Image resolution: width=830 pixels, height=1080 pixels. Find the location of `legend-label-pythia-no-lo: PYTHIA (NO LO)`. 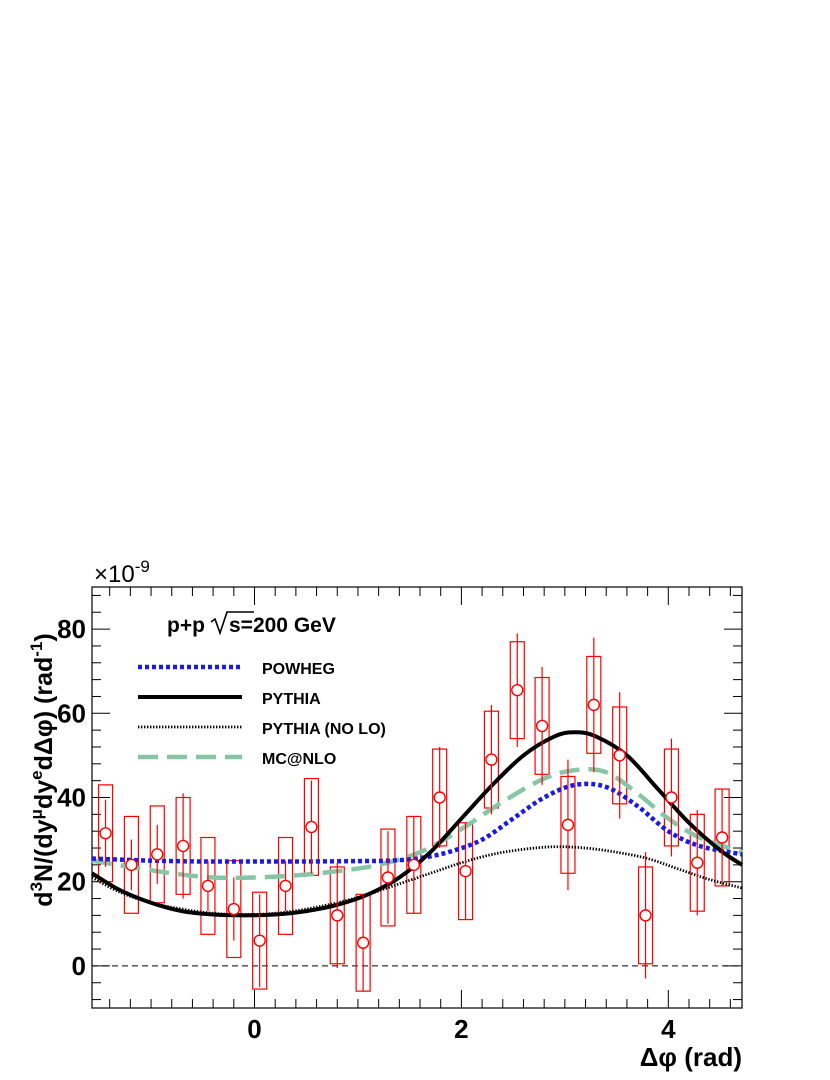

legend-label-pythia-no-lo: PYTHIA (NO LO) is located at coordinates (324, 729).